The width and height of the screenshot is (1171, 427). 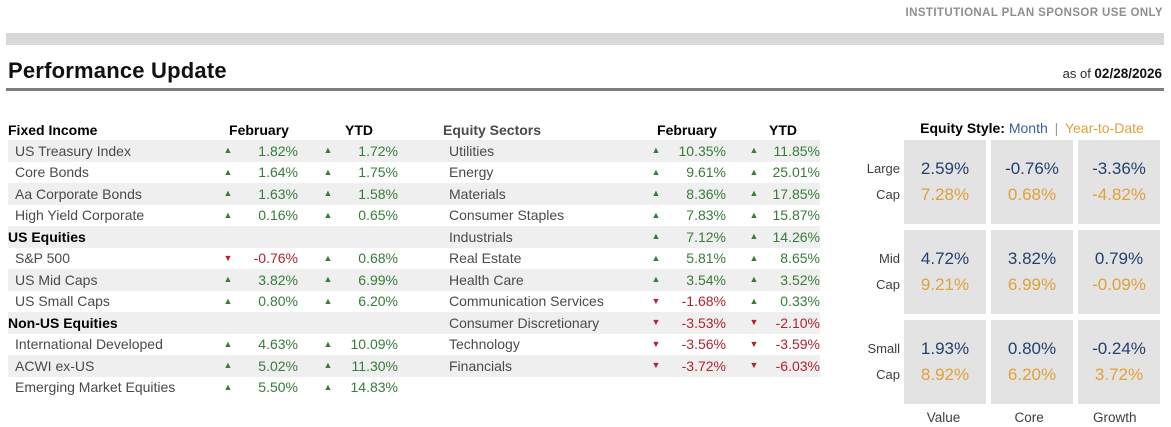 I want to click on february-value: 9.61%, so click(x=706, y=172).